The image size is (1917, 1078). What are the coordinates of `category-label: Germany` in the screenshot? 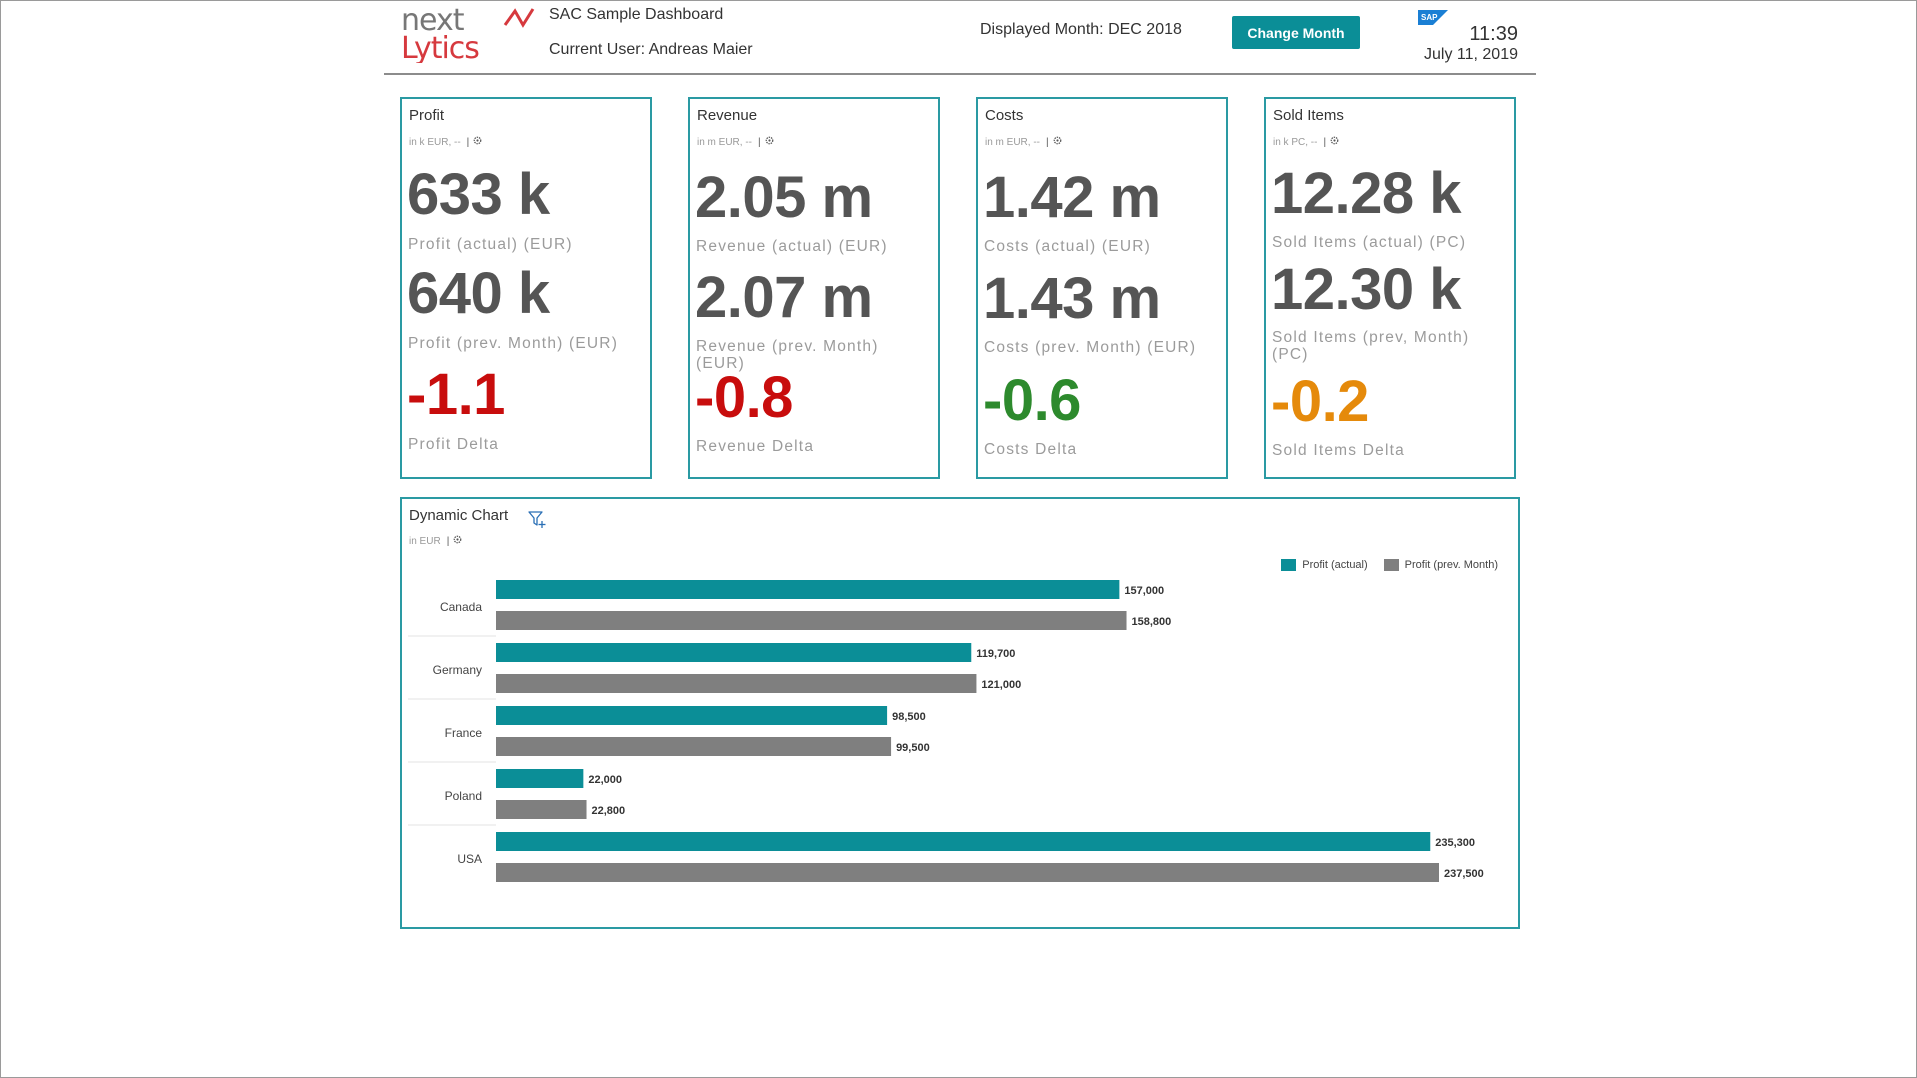 It's located at (457, 670).